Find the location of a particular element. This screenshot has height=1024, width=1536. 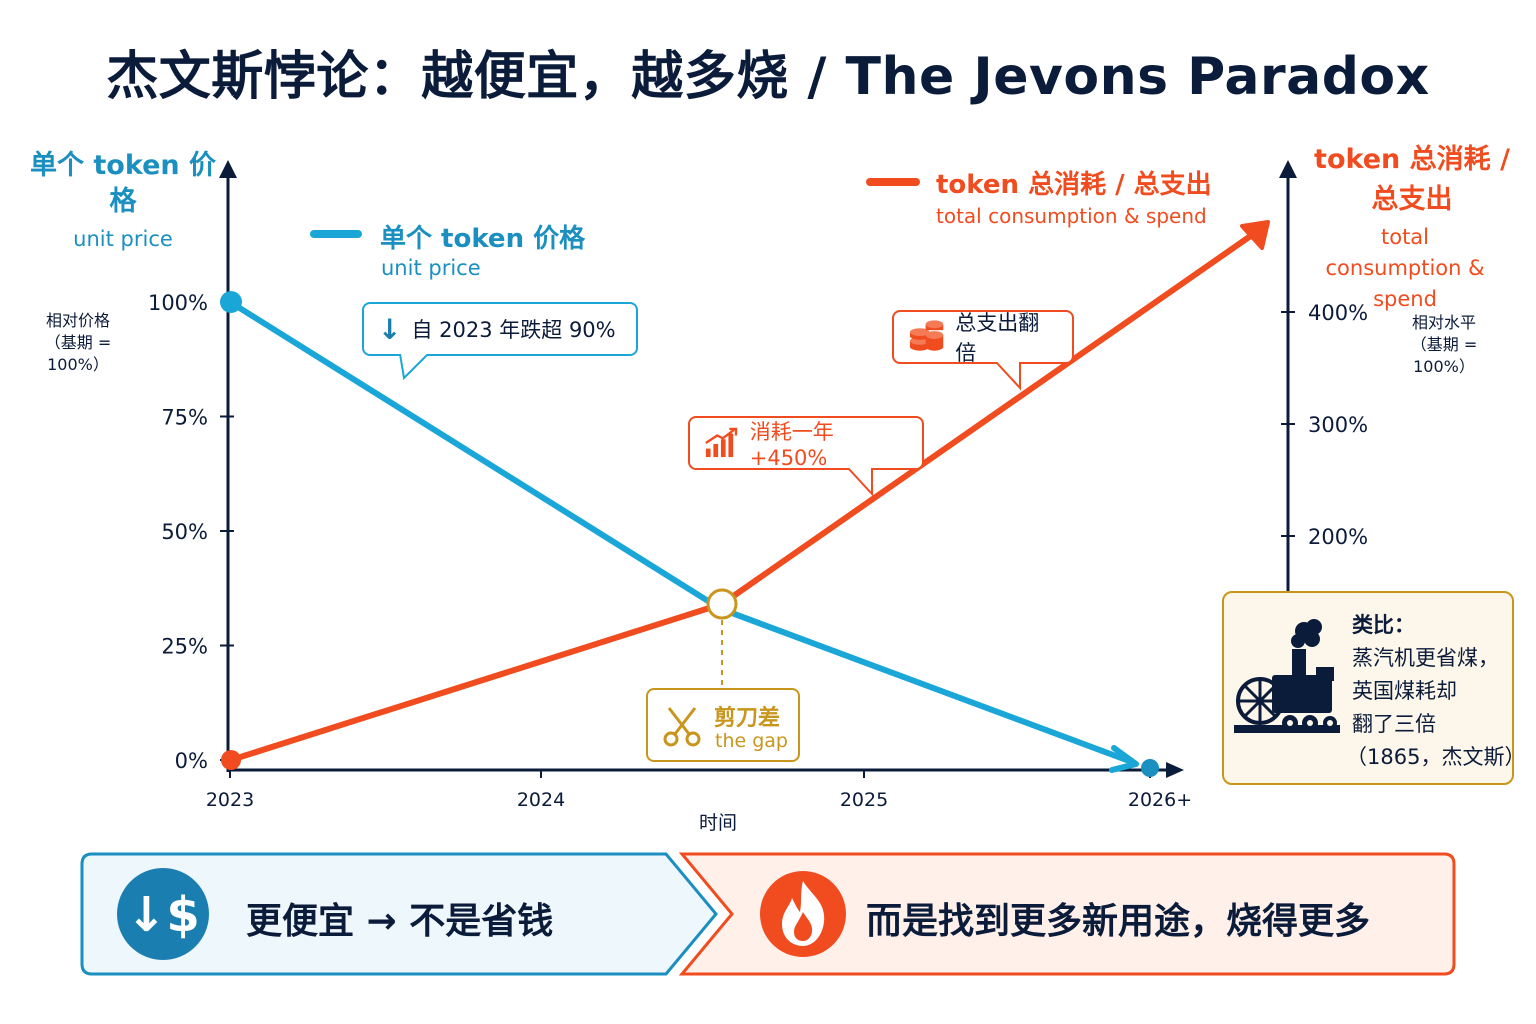

left-axis-title: 单个 token 价格 is located at coordinates (123, 184).